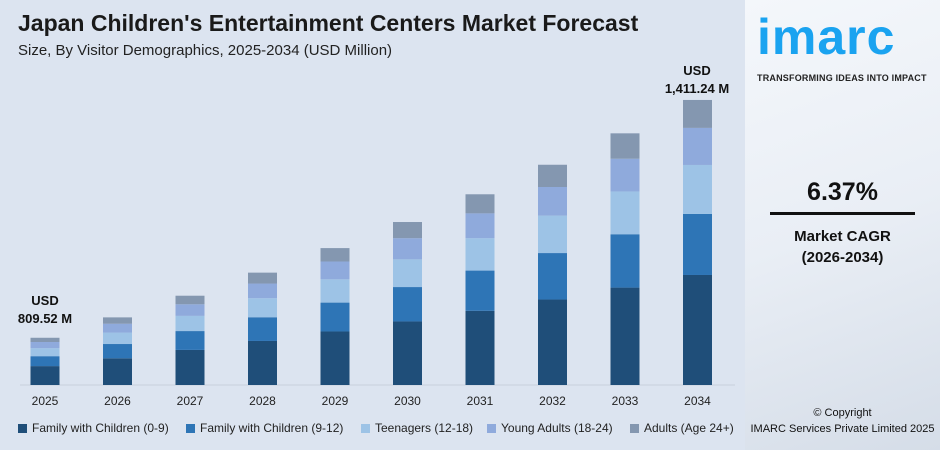 The height and width of the screenshot is (450, 940). I want to click on cagr-divider, so click(842, 213).